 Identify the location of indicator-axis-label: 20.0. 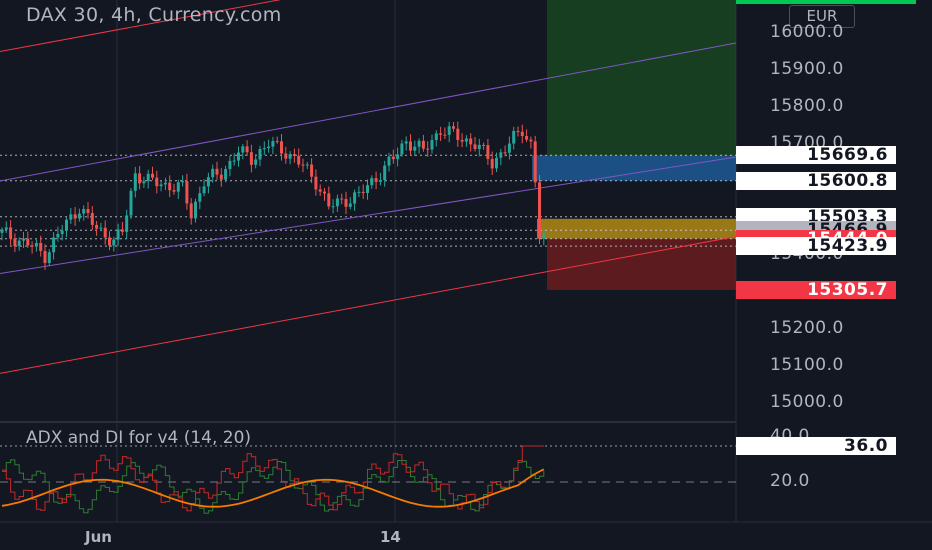
(790, 481).